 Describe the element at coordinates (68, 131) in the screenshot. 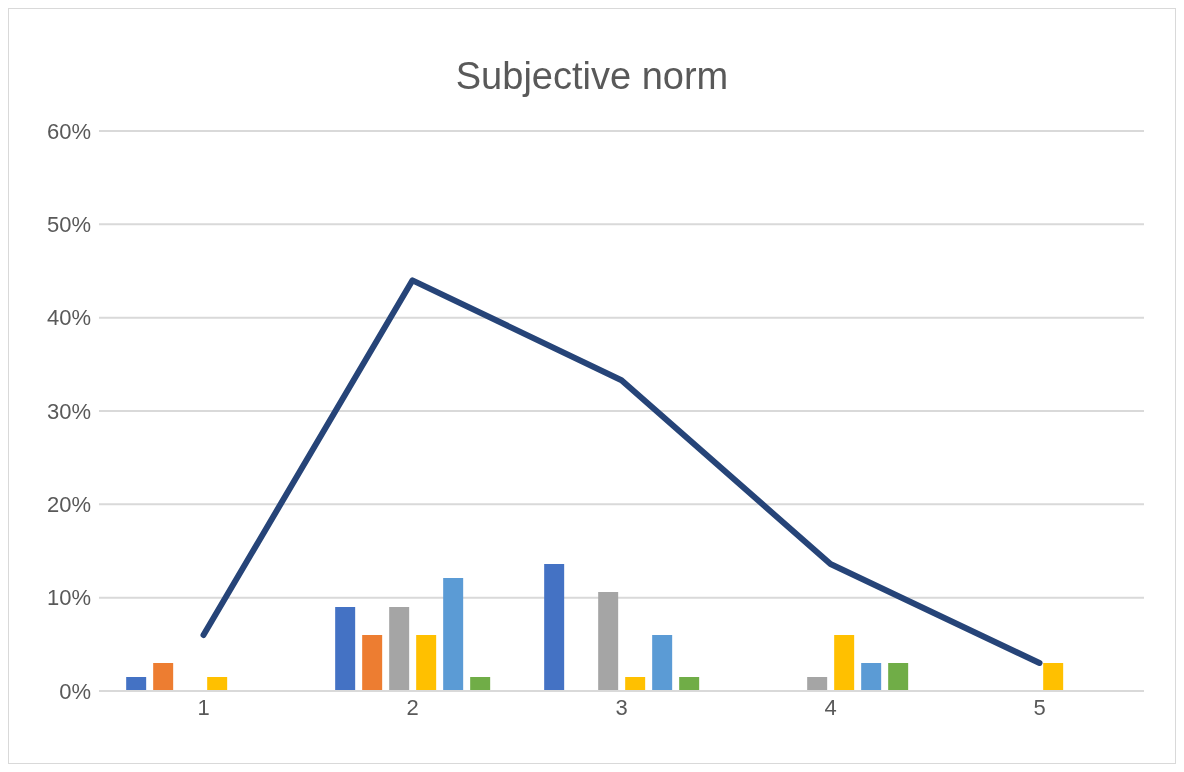

I see `y-tick-label: 60%` at that location.